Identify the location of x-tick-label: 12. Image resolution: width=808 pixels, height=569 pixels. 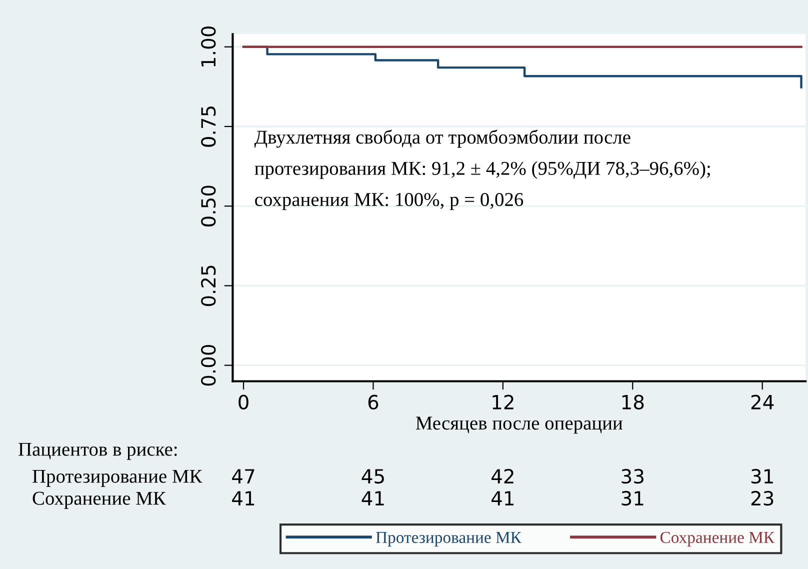
(503, 402).